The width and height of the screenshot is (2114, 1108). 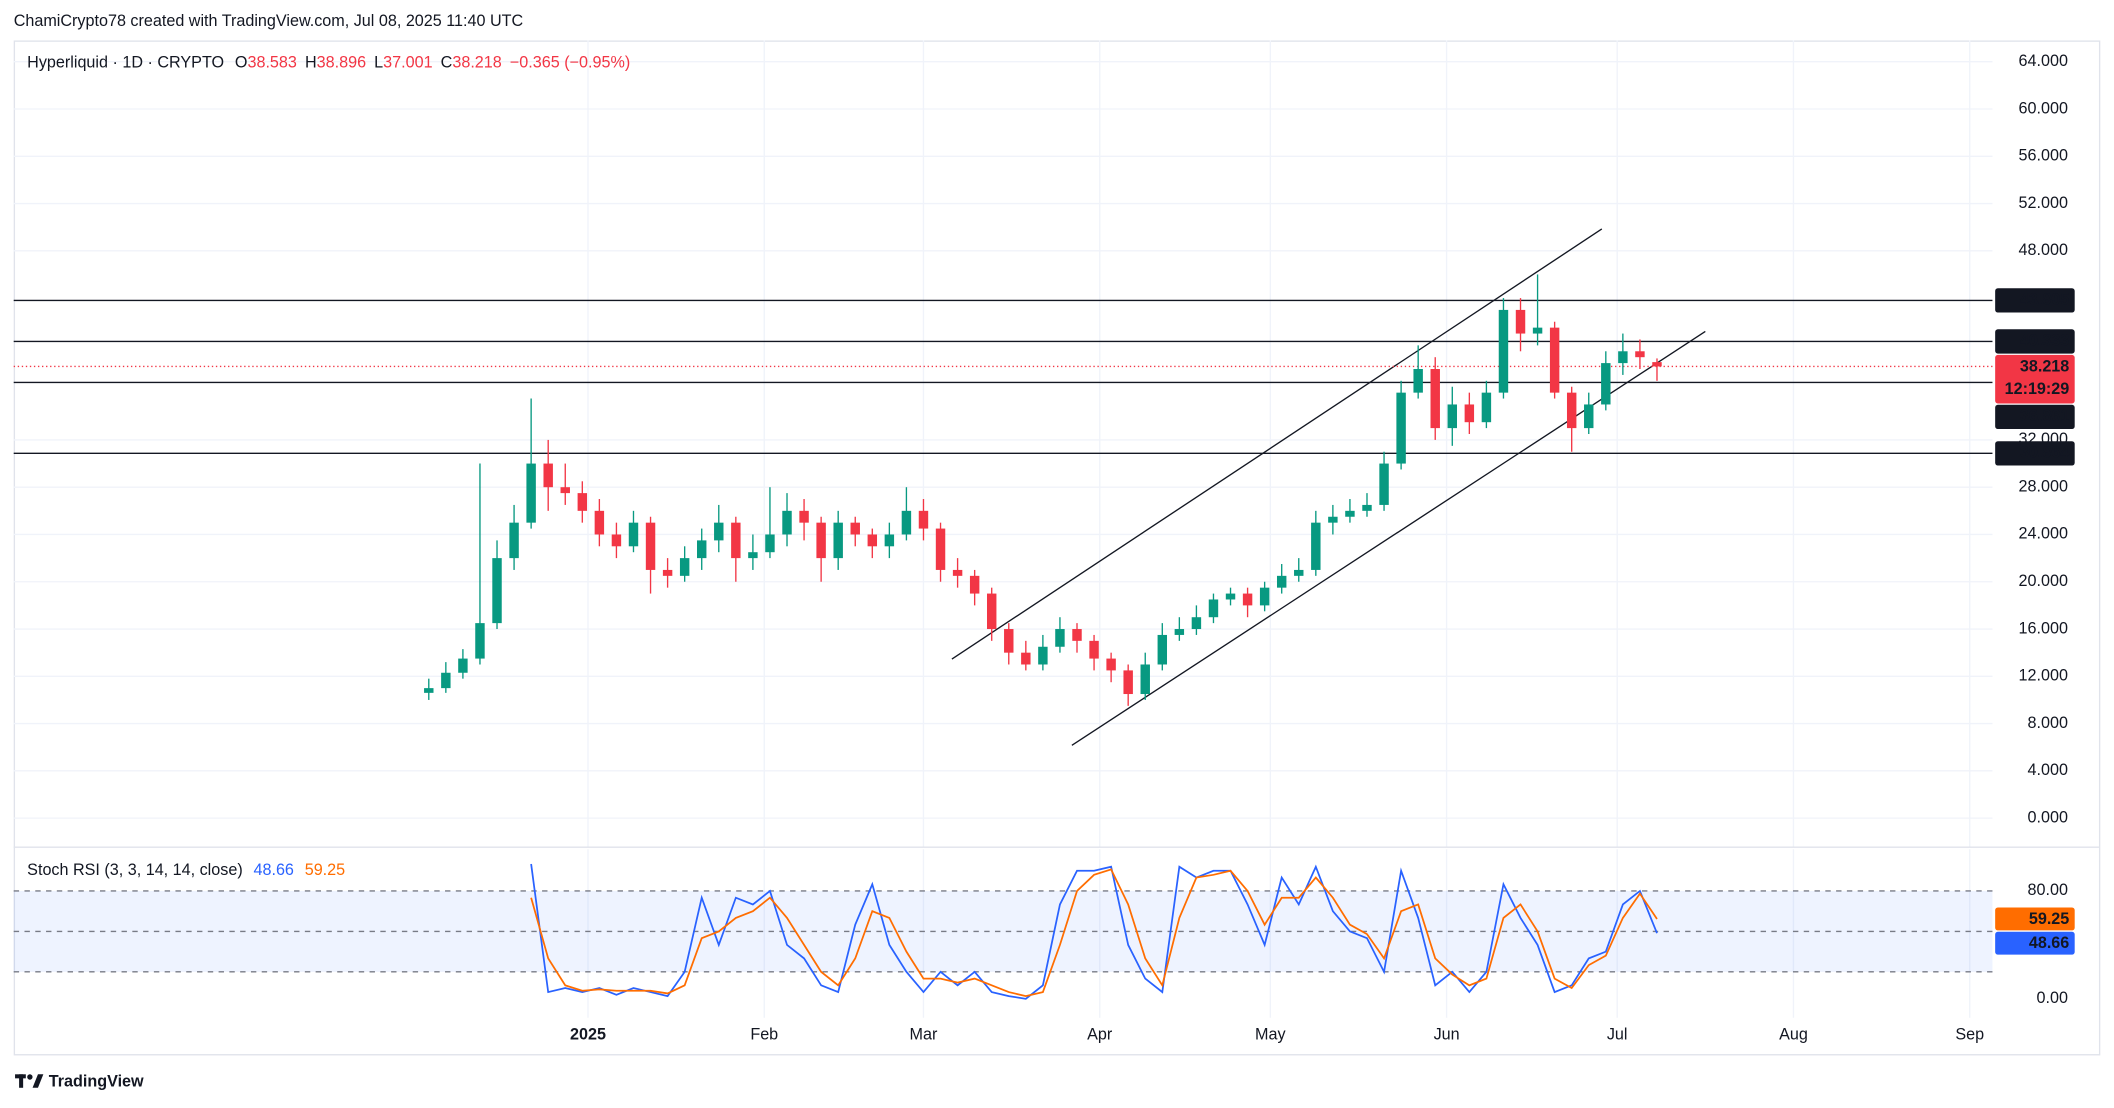 What do you see at coordinates (447, 63) in the screenshot?
I see `ohlc-label: C` at bounding box center [447, 63].